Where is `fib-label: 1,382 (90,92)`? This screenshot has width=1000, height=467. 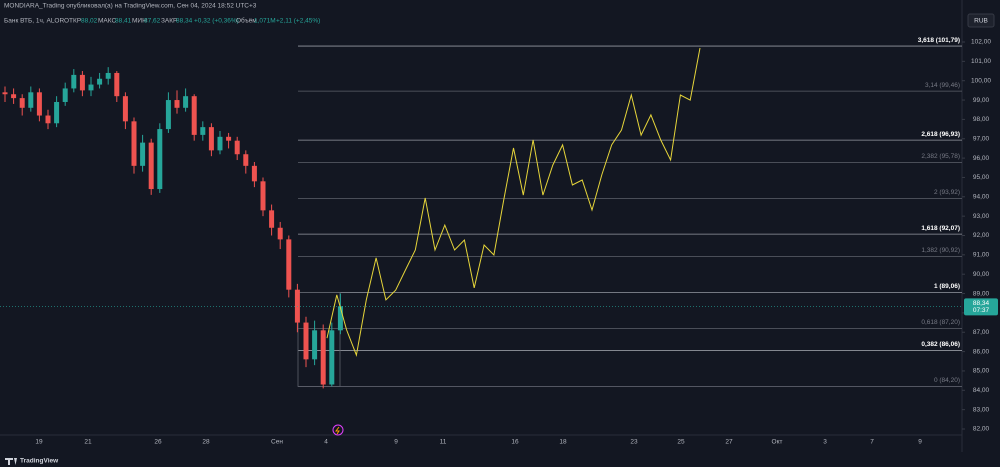
fib-label: 1,382 (90,92) is located at coordinates (940, 250).